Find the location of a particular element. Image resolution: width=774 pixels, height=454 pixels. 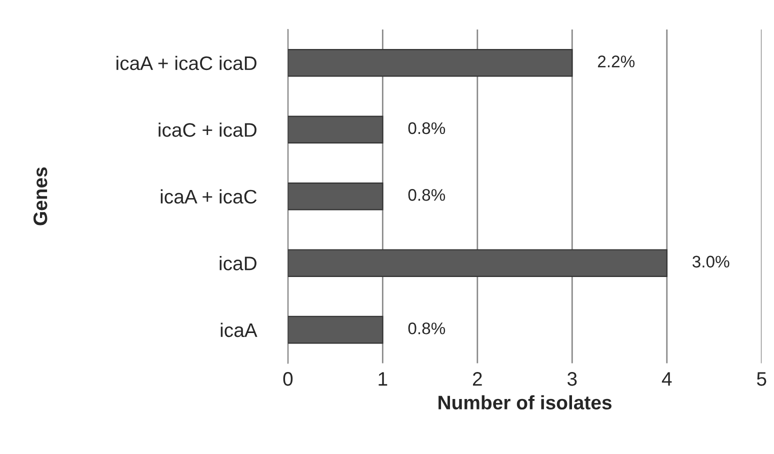

y-tick-label: icaA + icaC is located at coordinates (208, 196).